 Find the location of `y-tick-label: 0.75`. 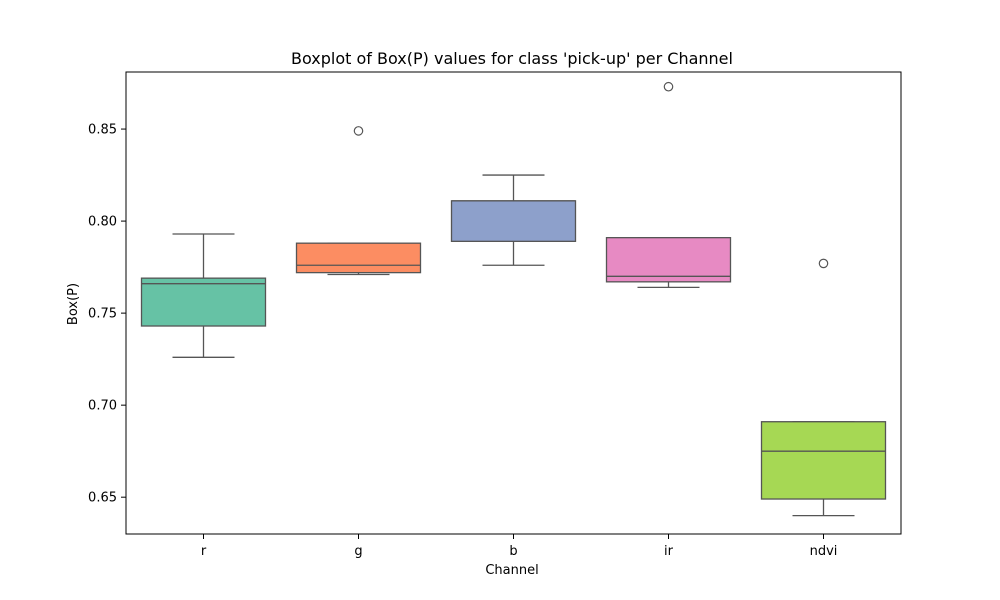

y-tick-label: 0.75 is located at coordinates (102, 314).